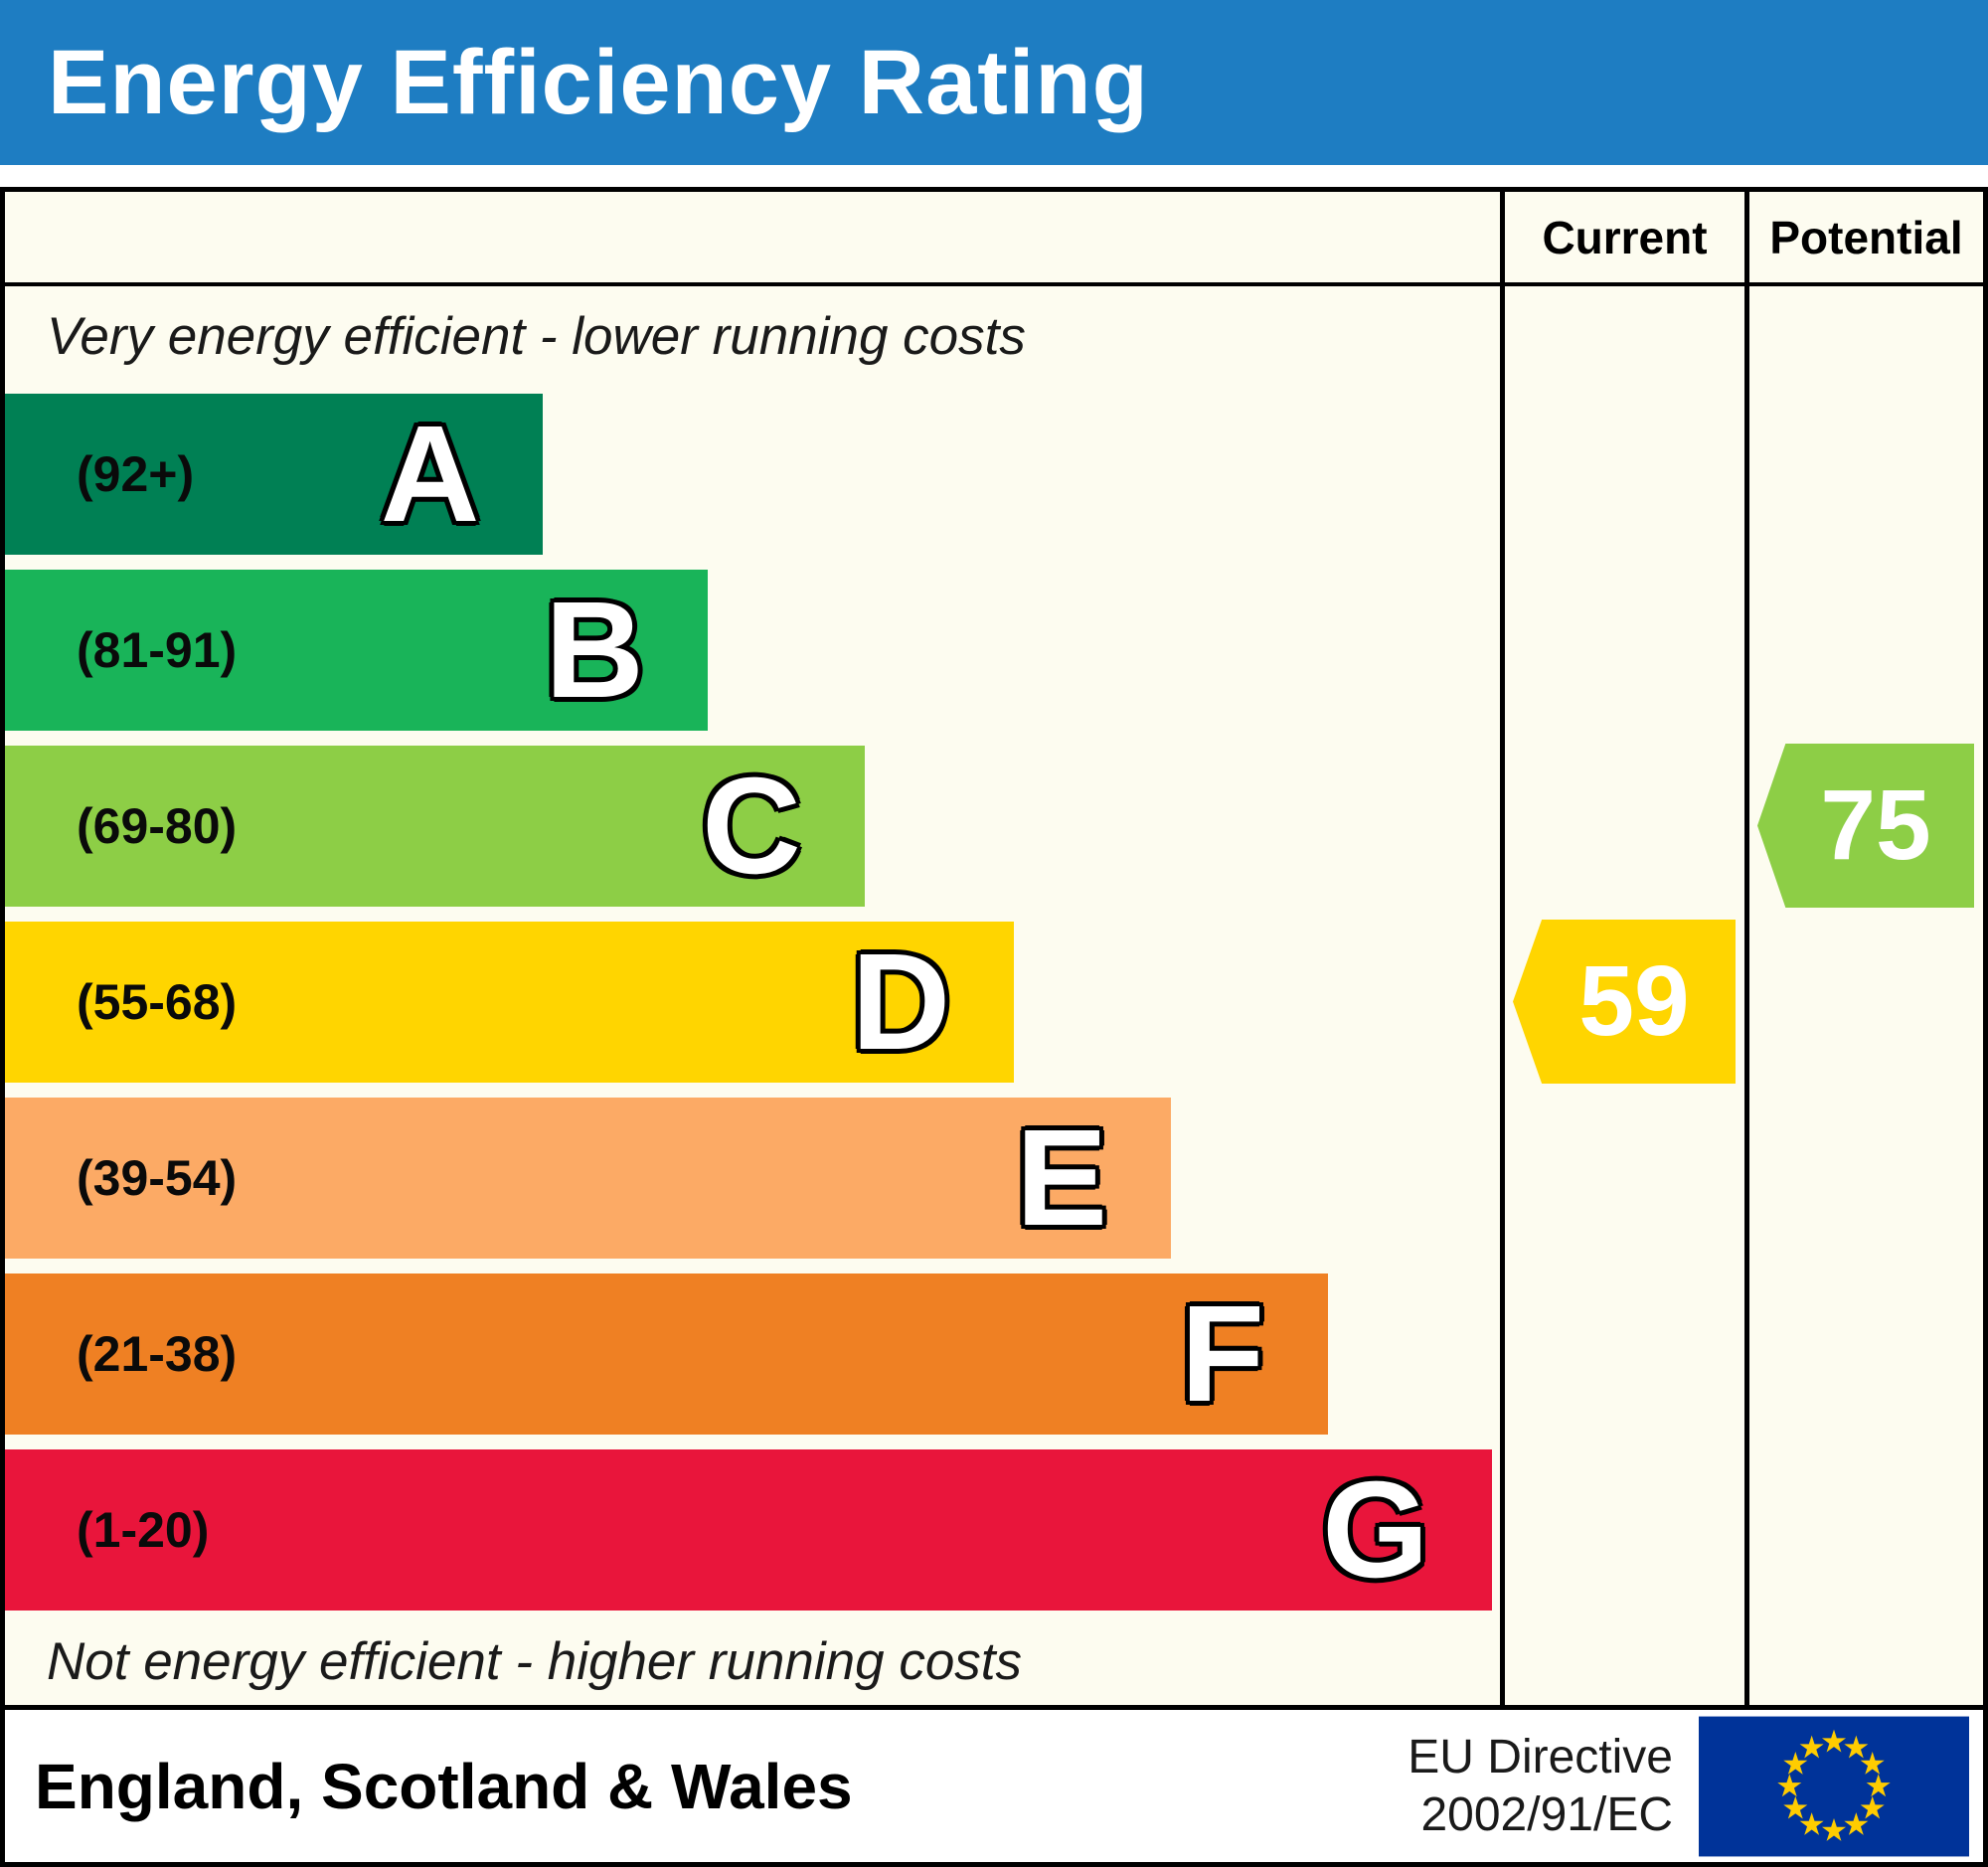 The height and width of the screenshot is (1867, 1988). I want to click on band-bar-b: (81-91) B, so click(356, 650).